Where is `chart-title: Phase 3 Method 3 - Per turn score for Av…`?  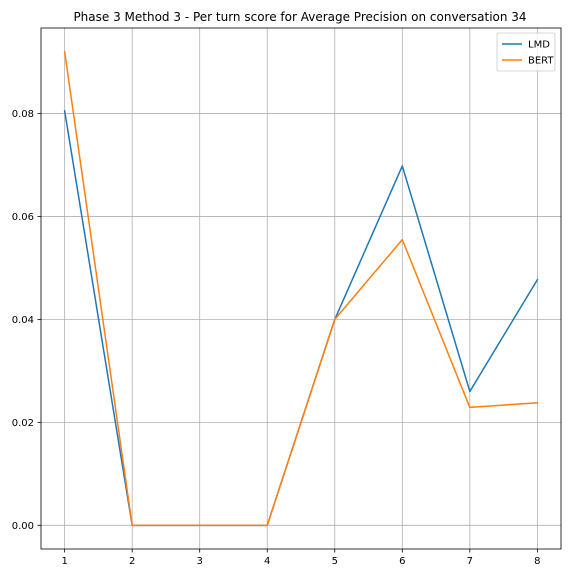 chart-title: Phase 3 Method 3 - Per turn score for Av… is located at coordinates (299, 17).